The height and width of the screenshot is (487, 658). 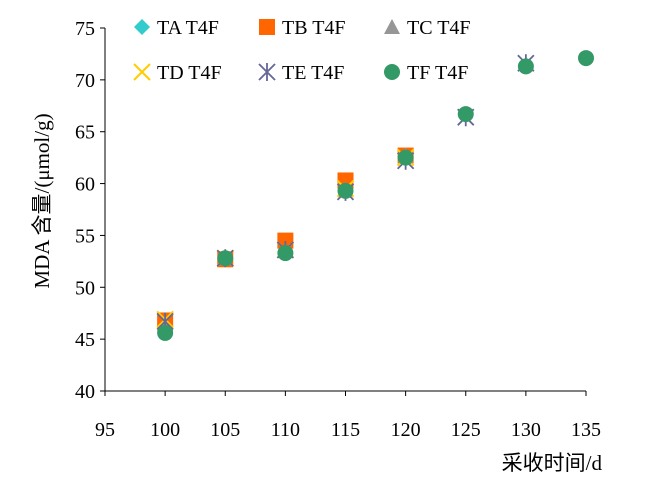 What do you see at coordinates (437, 73) in the screenshot?
I see `legend-label-tf-t4f: TF T4F` at bounding box center [437, 73].